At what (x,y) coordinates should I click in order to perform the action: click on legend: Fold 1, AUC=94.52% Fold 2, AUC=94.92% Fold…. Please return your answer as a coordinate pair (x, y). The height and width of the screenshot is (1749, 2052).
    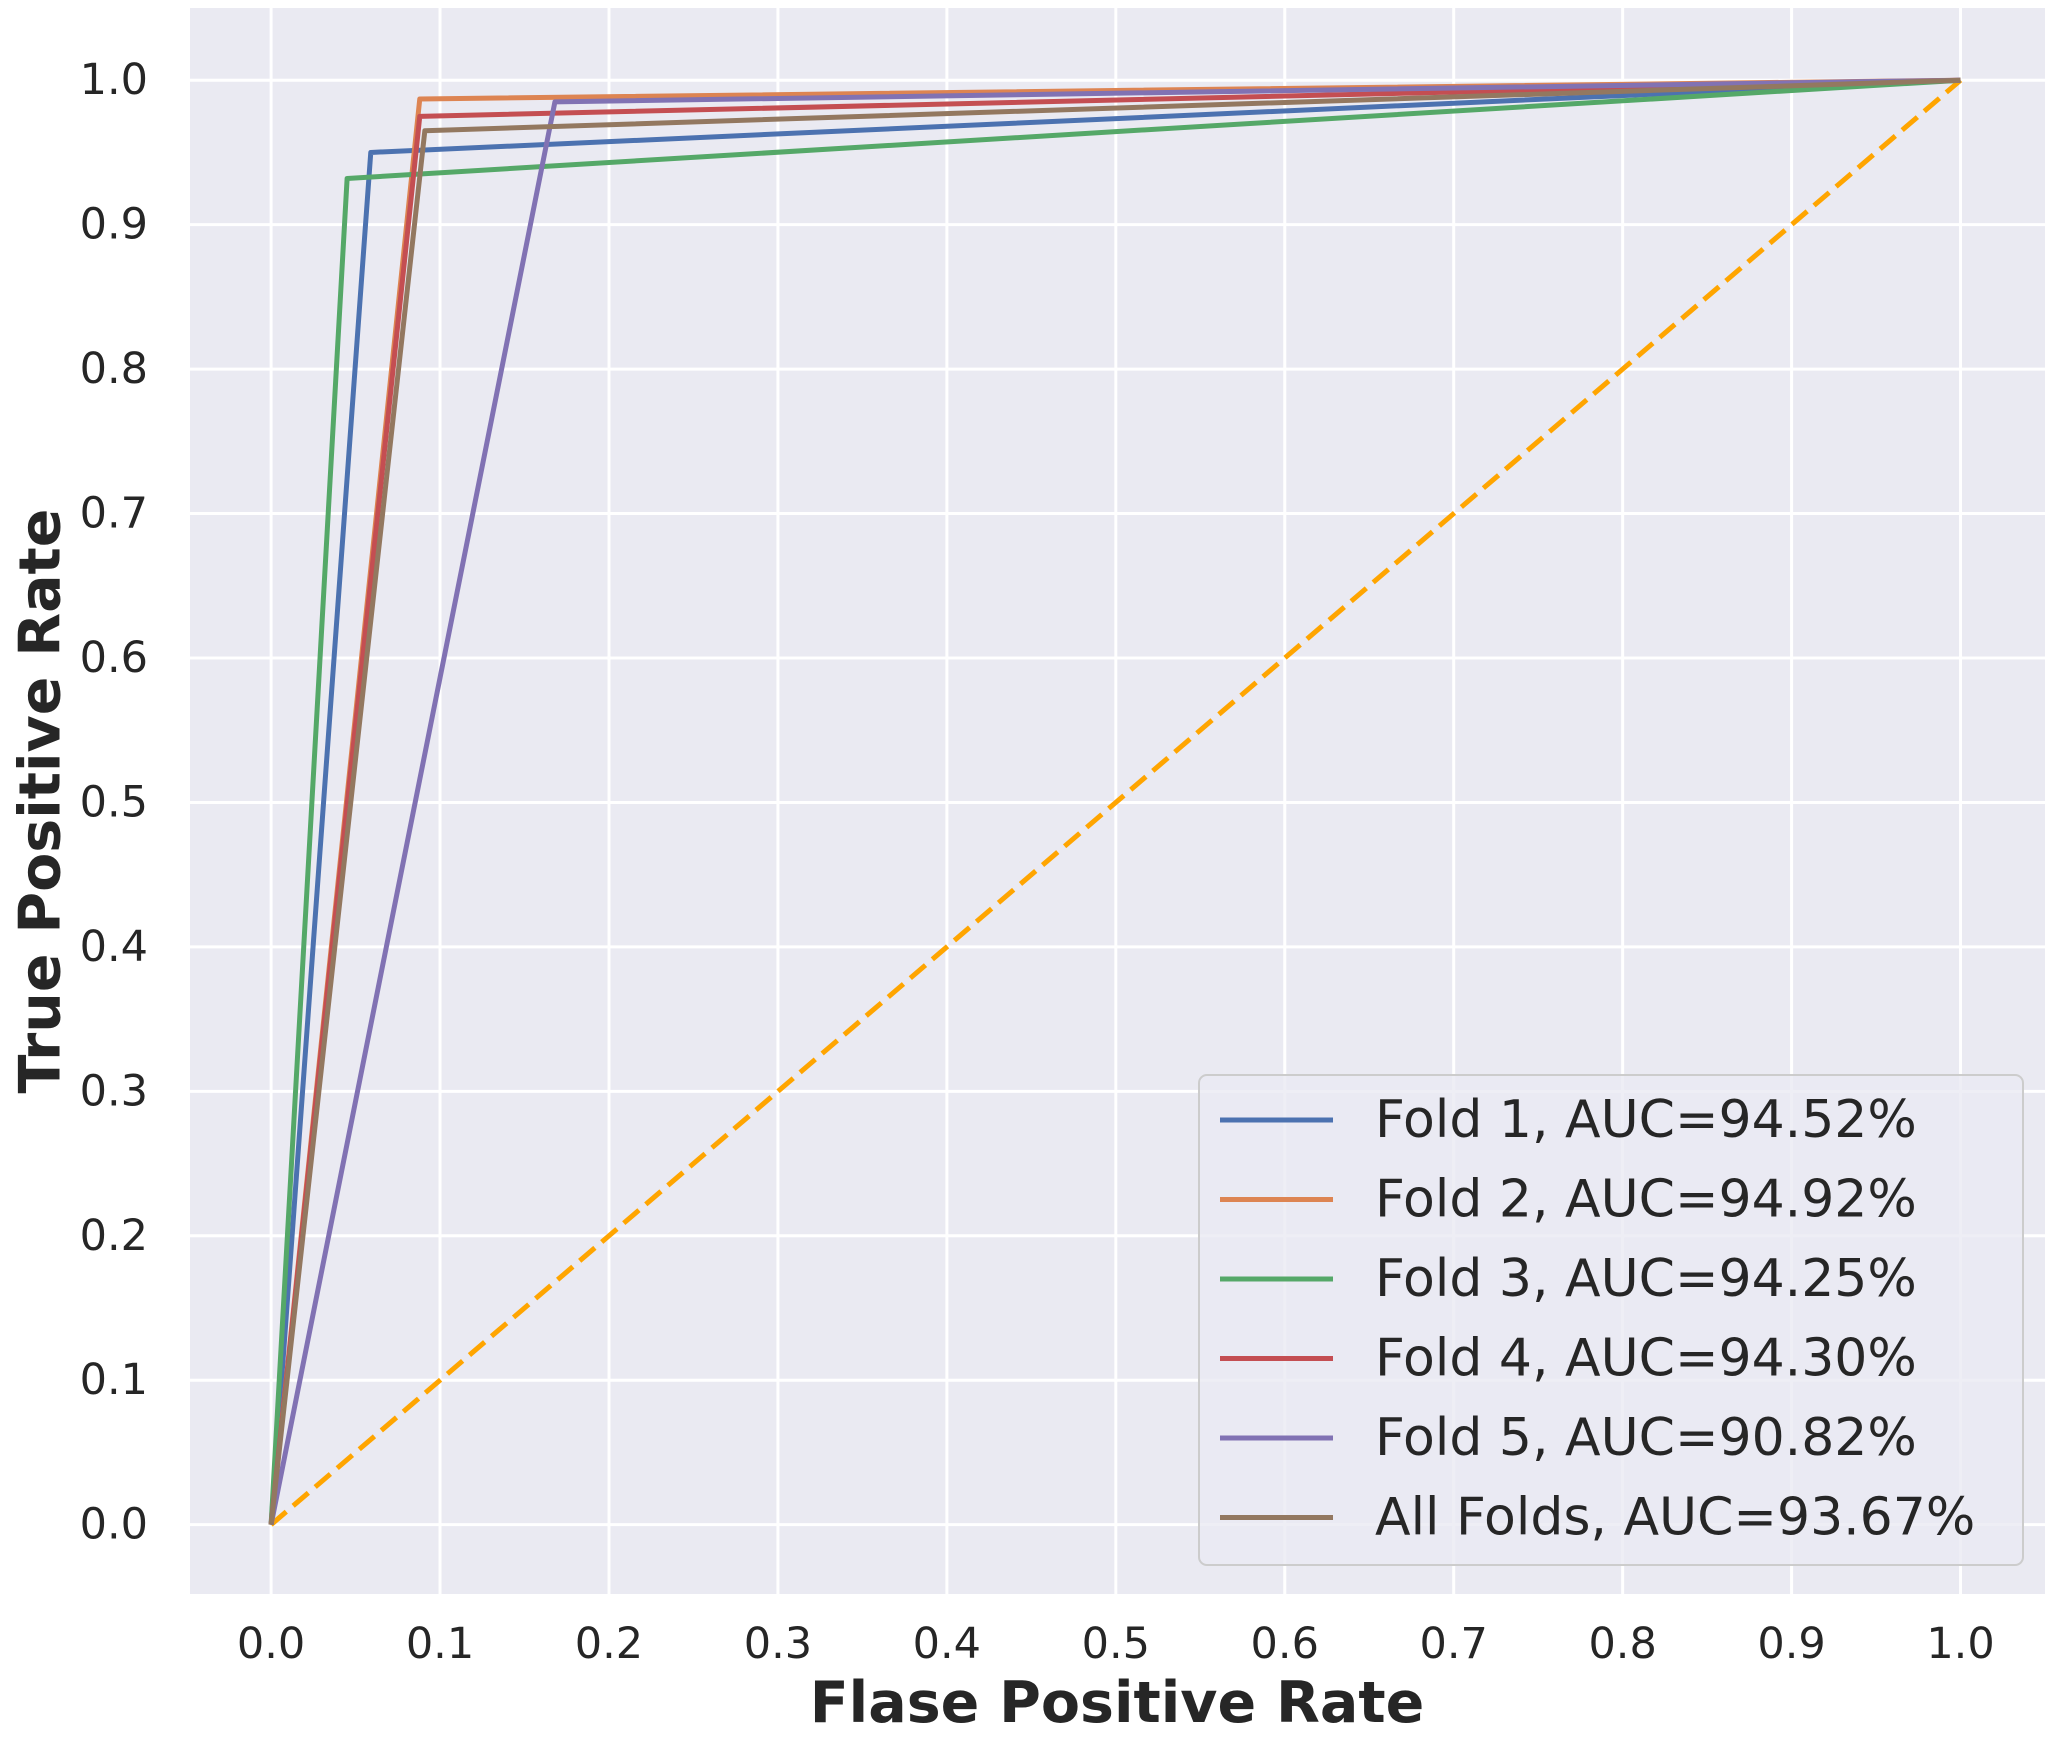
    Looking at the image, I should click on (1611, 1320).